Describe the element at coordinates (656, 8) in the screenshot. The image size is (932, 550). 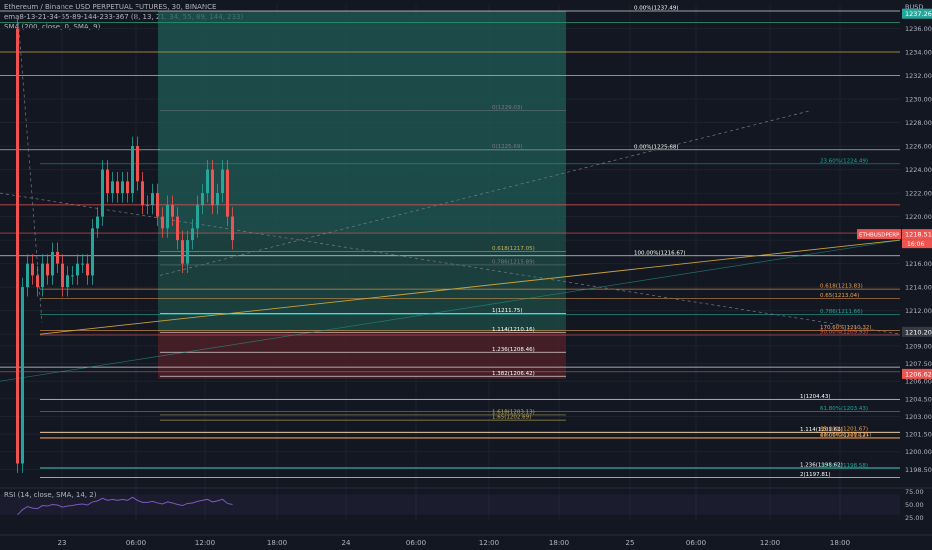
I see `fib-level-label: 0.00%(1237.49)` at that location.